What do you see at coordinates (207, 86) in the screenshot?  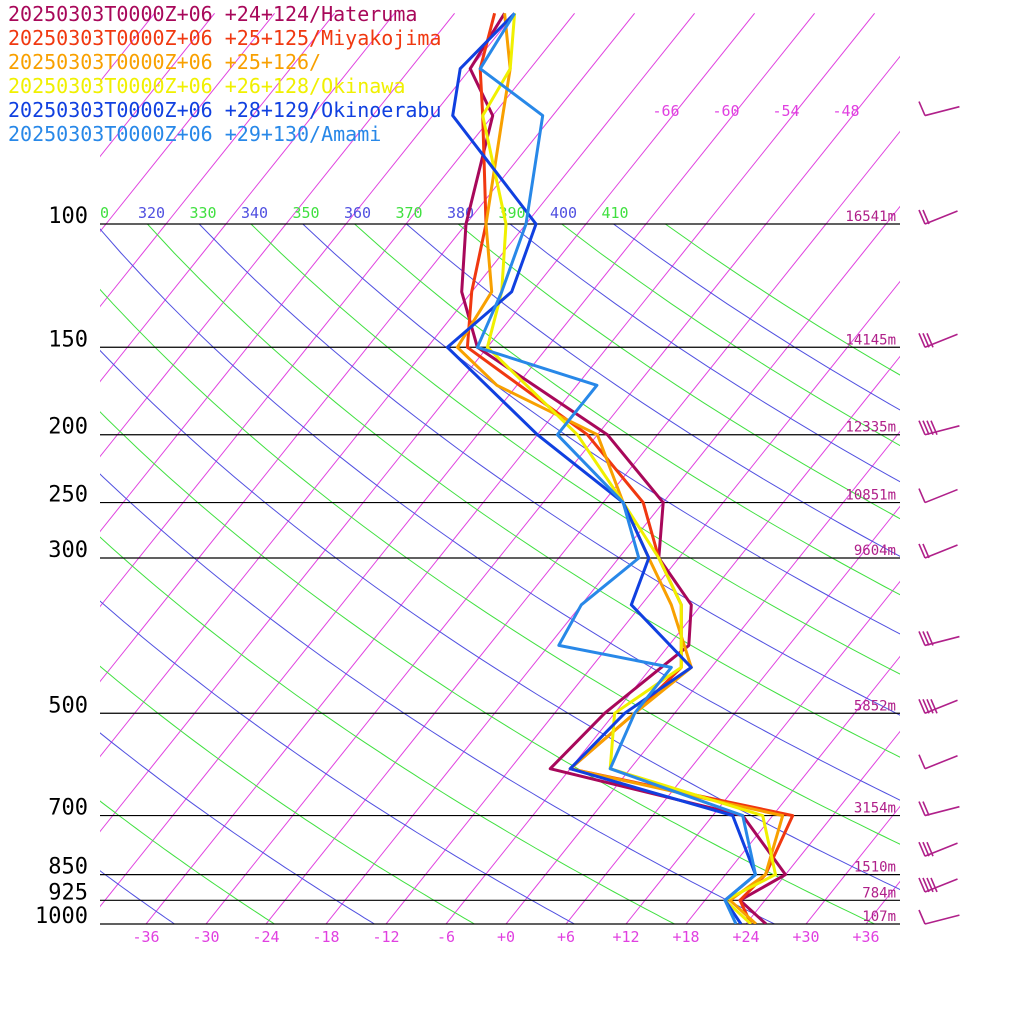 I see `legend-entry: 20250303T0000Z+06 +26+128/Okinawa` at bounding box center [207, 86].